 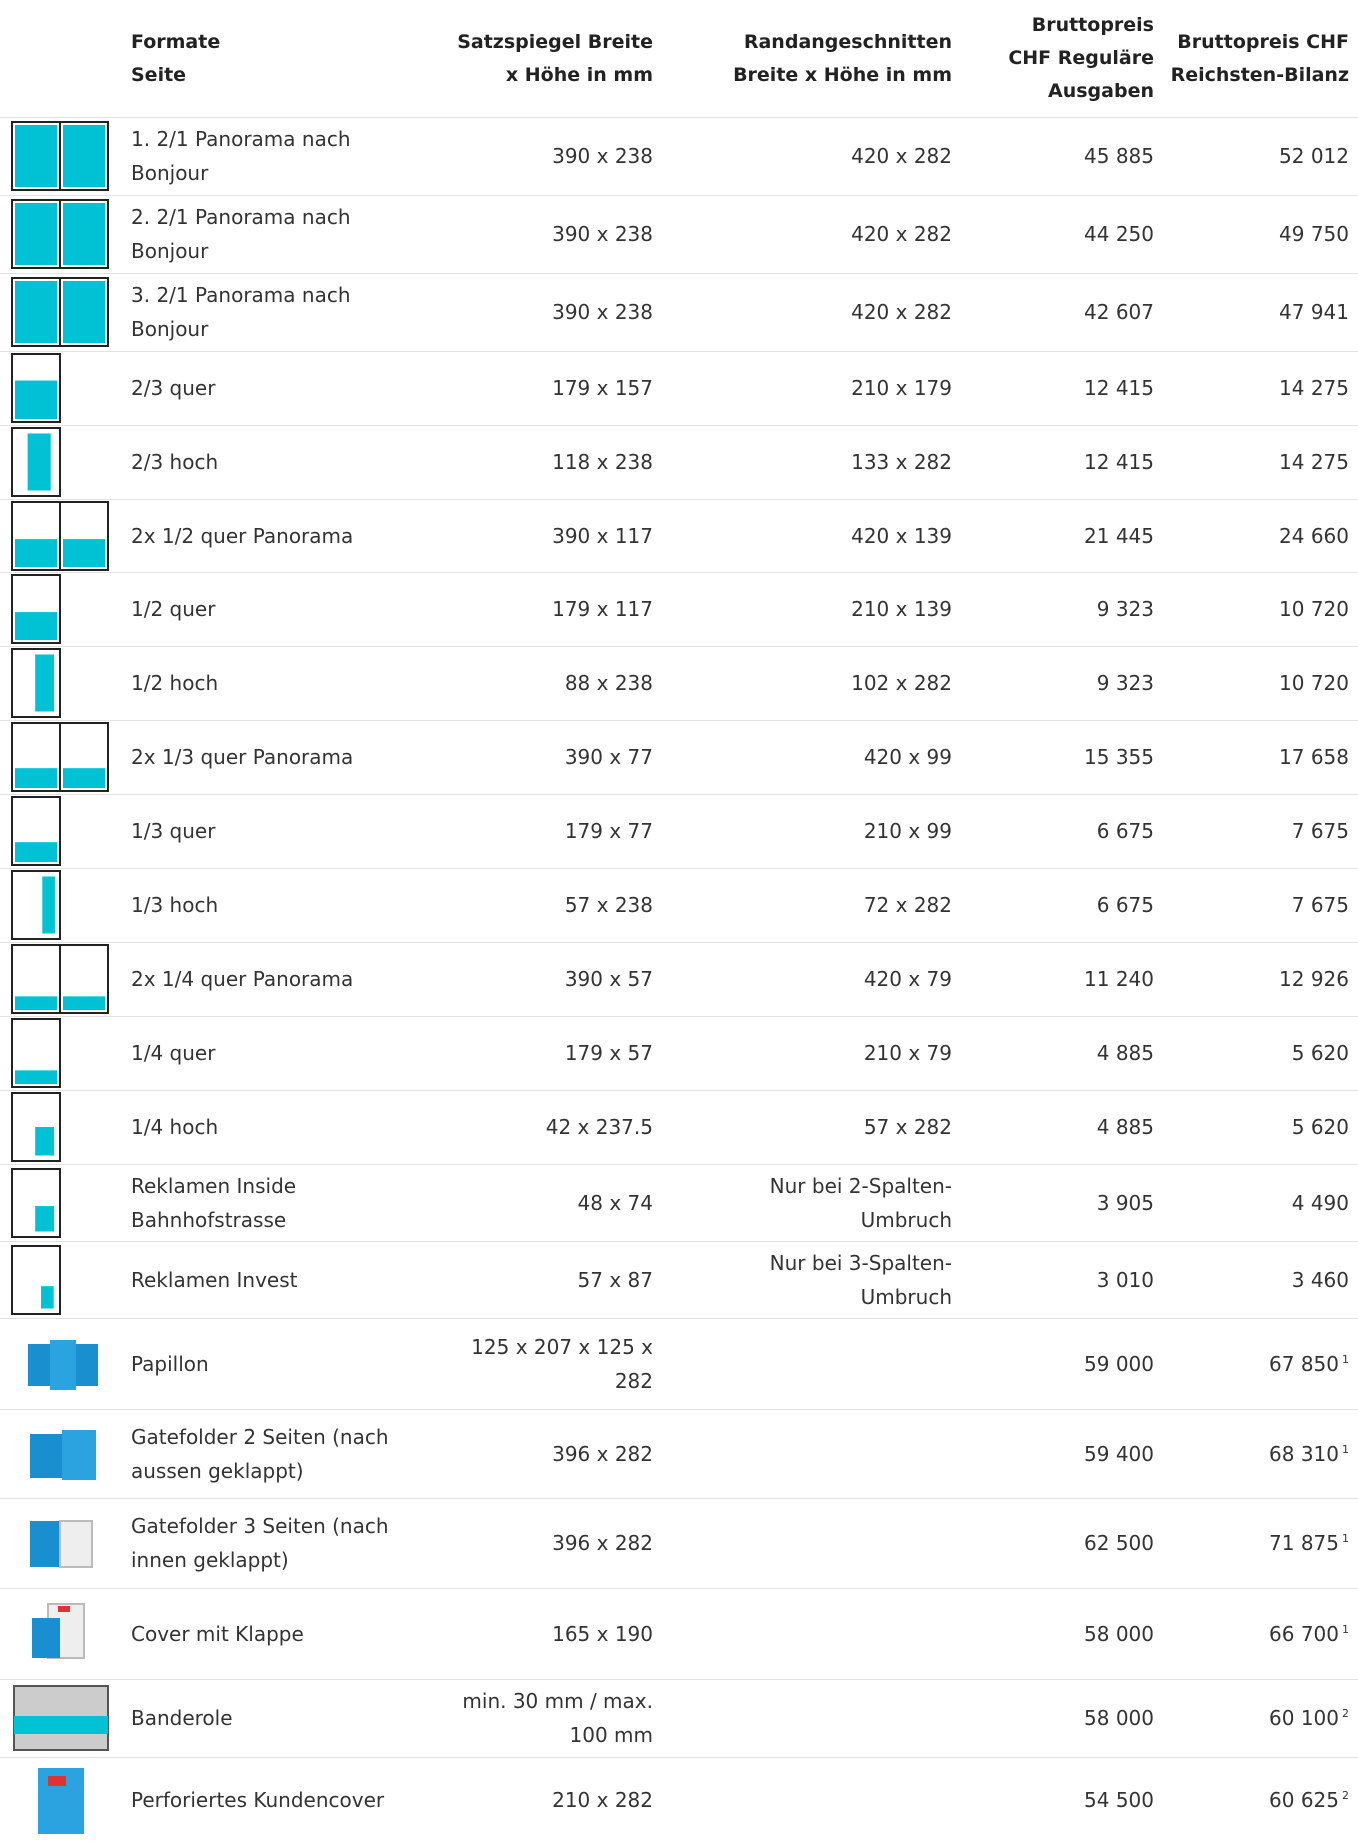 I want to click on cell-text: 118 x 238, so click(x=602, y=462).